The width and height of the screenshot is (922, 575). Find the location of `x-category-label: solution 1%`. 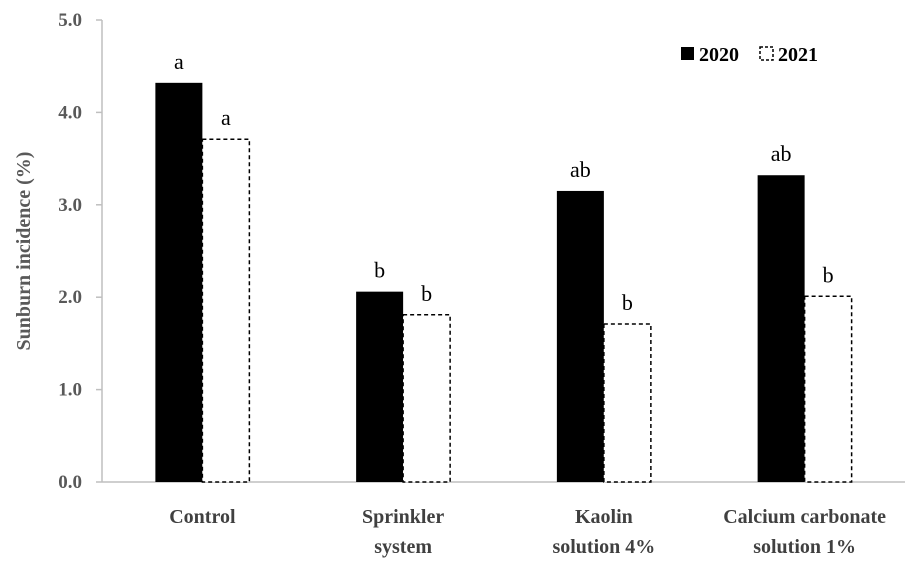

x-category-label: solution 1% is located at coordinates (804, 547).